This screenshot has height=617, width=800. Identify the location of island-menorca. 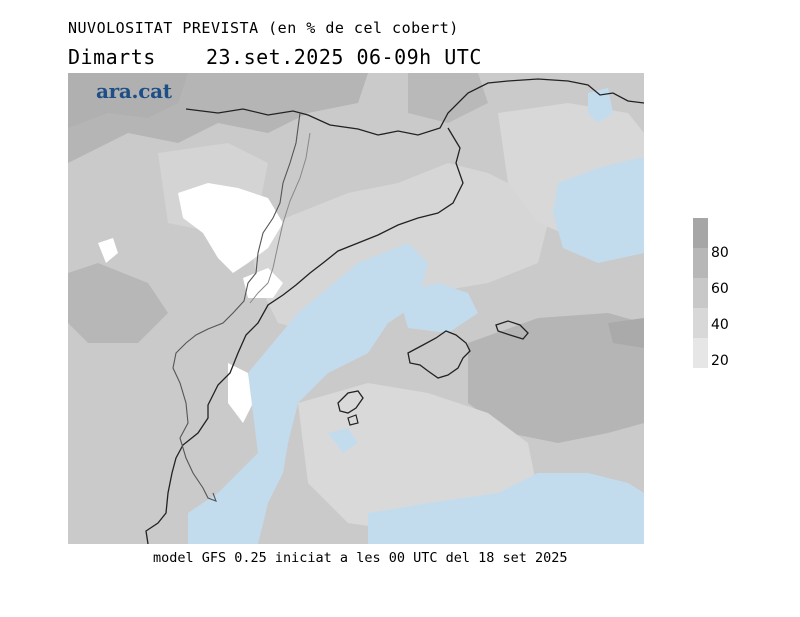
(512, 330).